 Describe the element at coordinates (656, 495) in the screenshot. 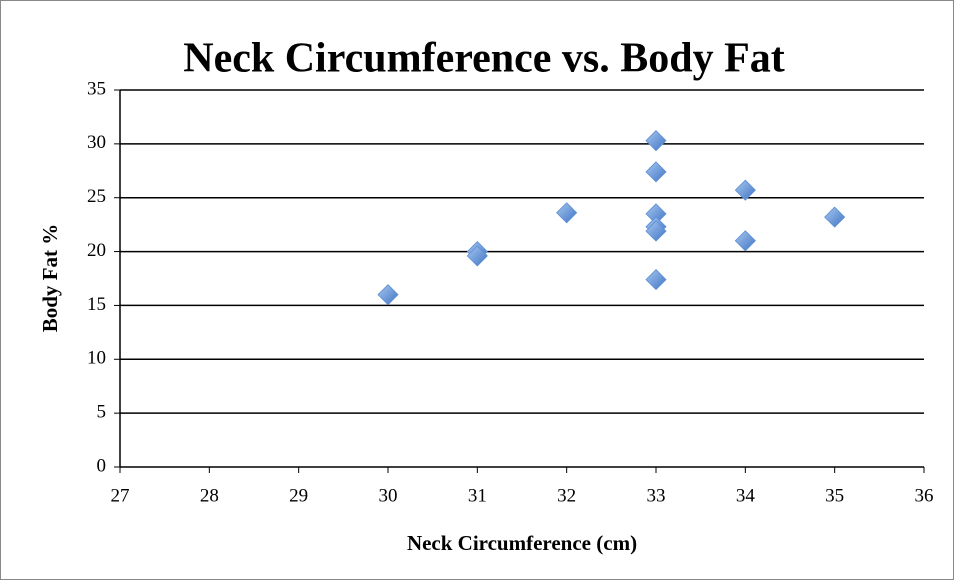

I see `x-tick-label: 33` at that location.